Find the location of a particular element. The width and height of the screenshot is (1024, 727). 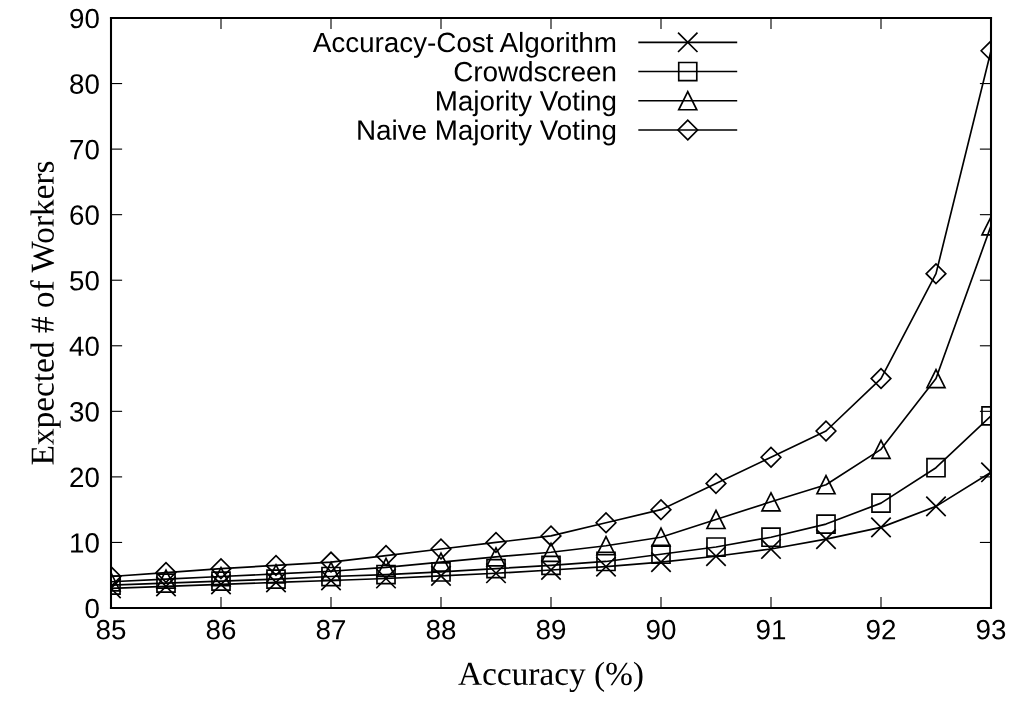

x-tick-label: 87 is located at coordinates (331, 629).